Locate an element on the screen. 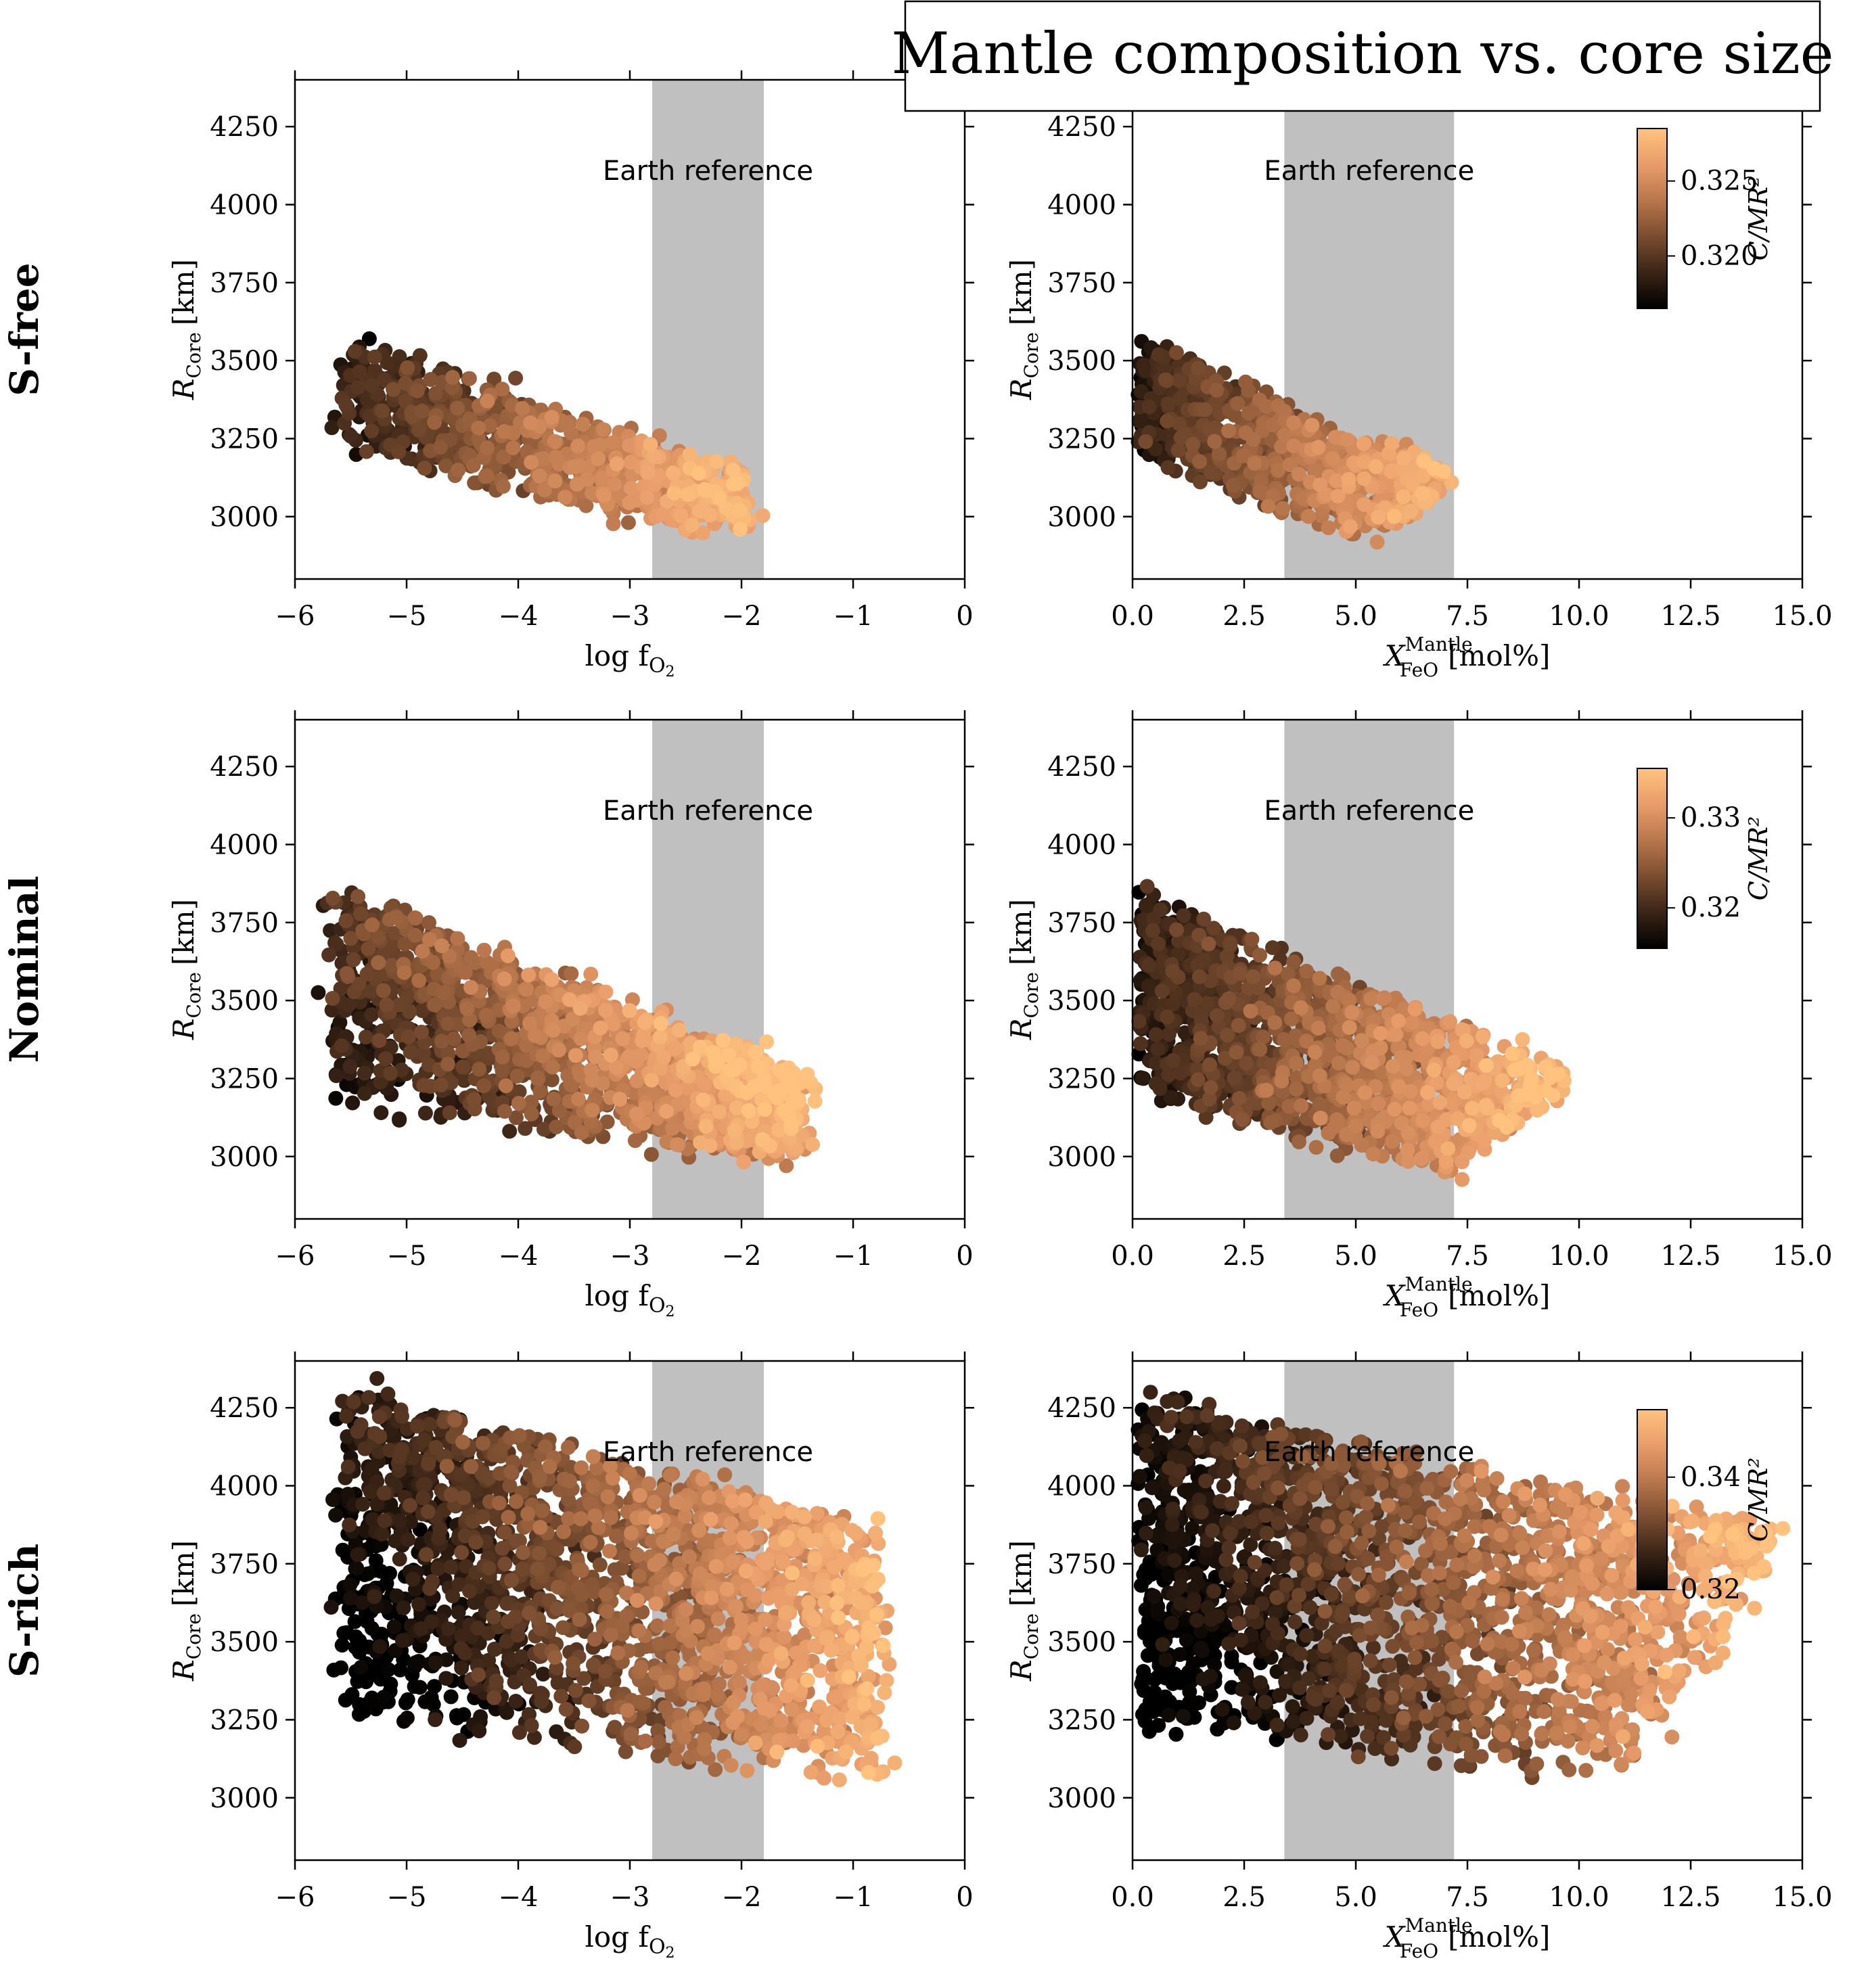  colorbar-label: C/MR² is located at coordinates (1758, 219).